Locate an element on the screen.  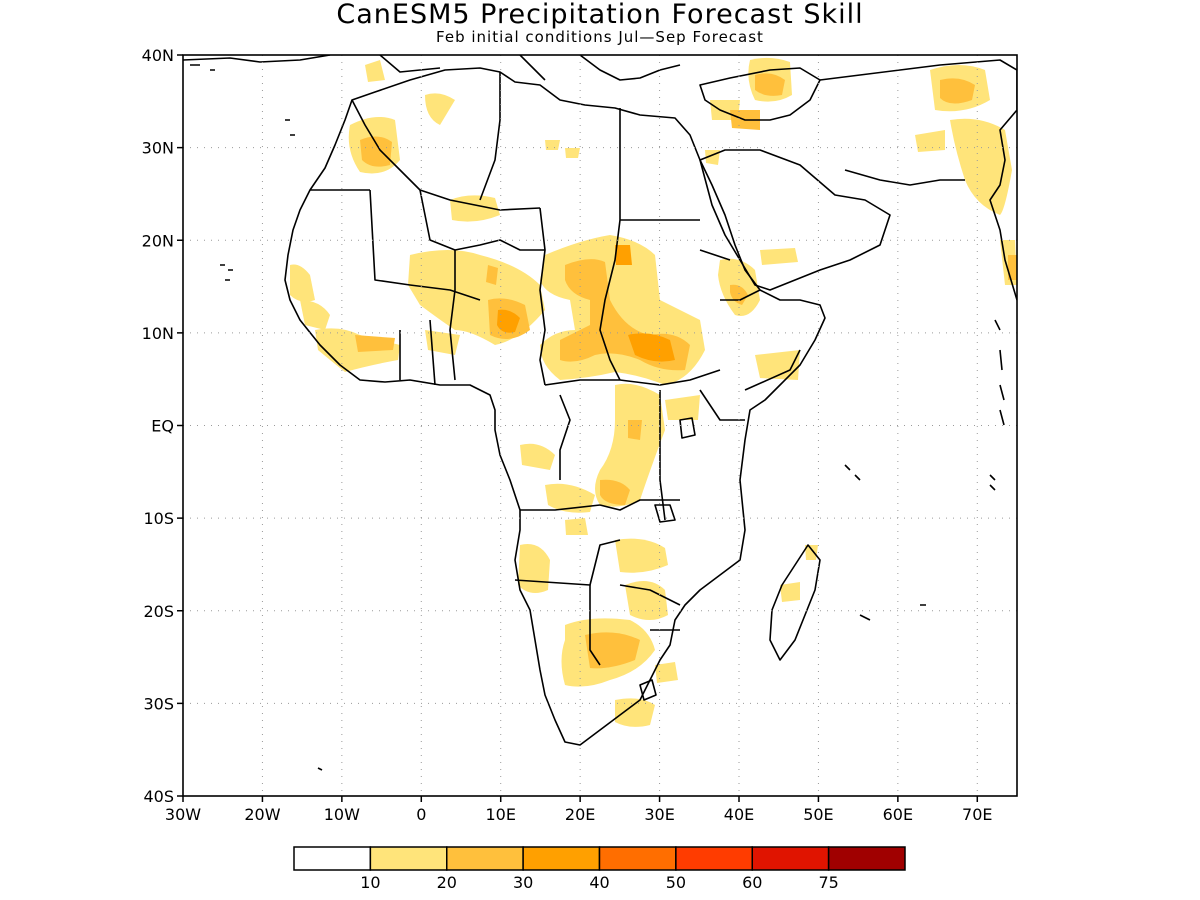
legend-label: 30 is located at coordinates (523, 882).